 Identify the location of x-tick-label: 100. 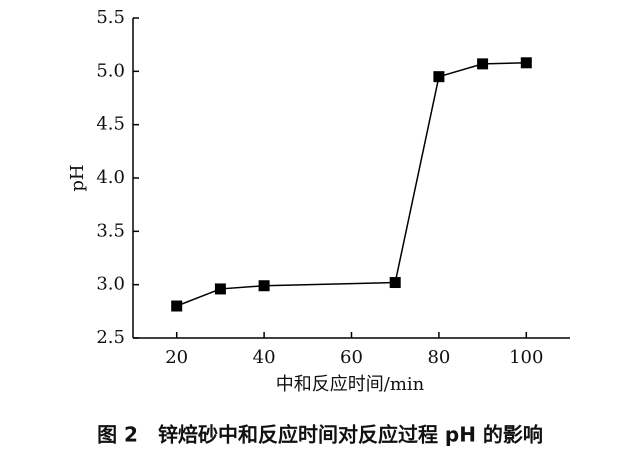
(526, 357).